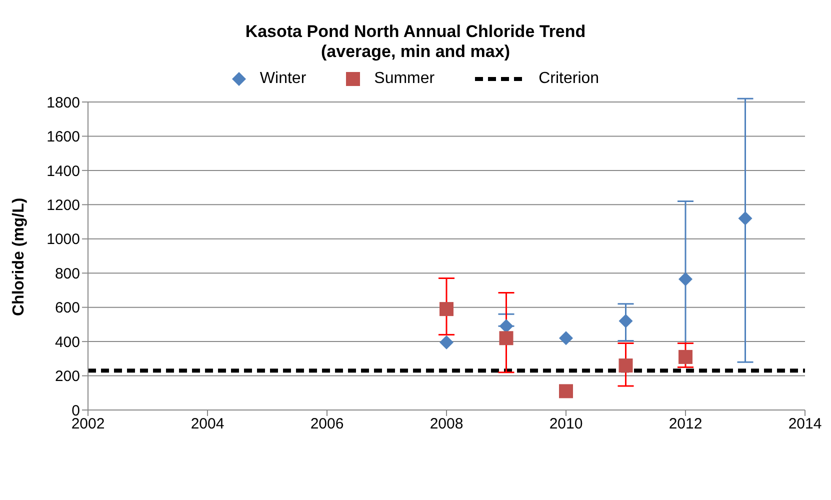 The image size is (831, 500). Describe the element at coordinates (63, 239) in the screenshot. I see `y-tick-label: 1000` at that location.